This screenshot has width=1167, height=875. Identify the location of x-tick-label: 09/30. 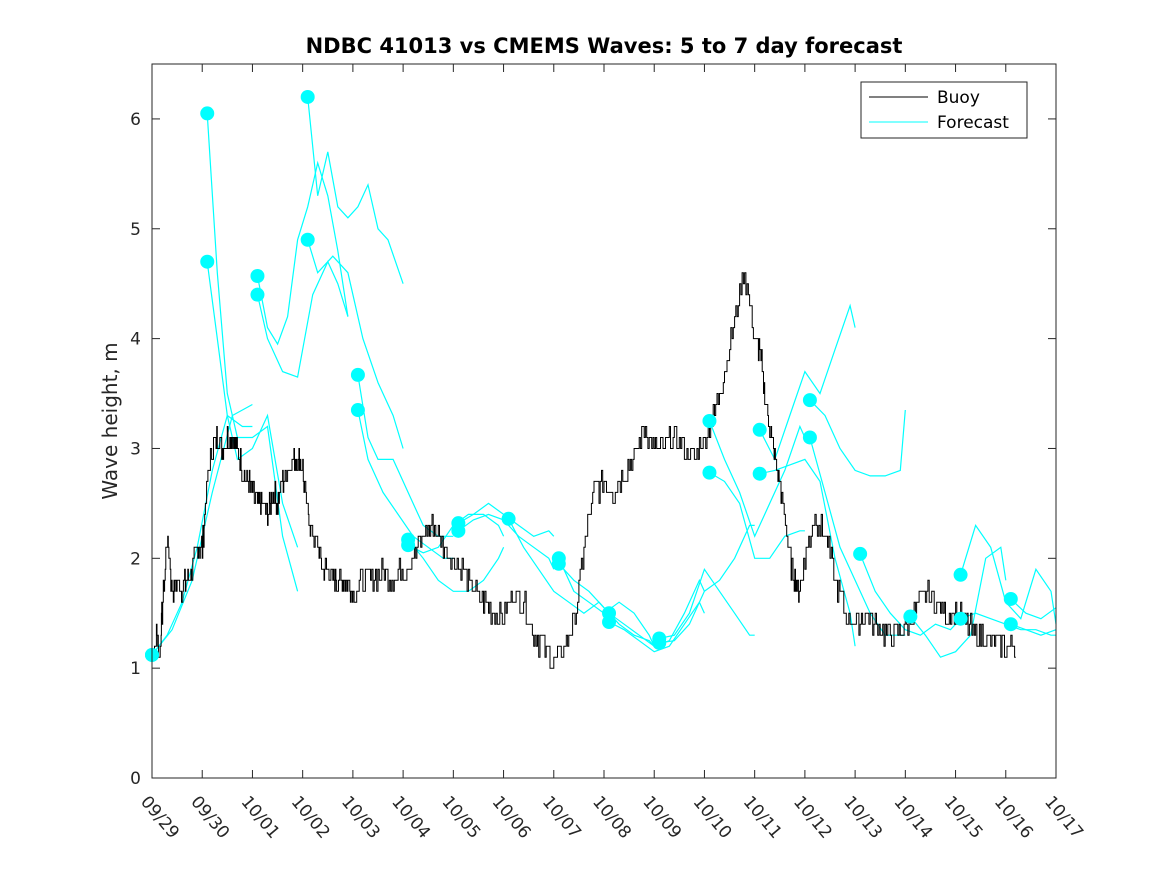
(209, 817).